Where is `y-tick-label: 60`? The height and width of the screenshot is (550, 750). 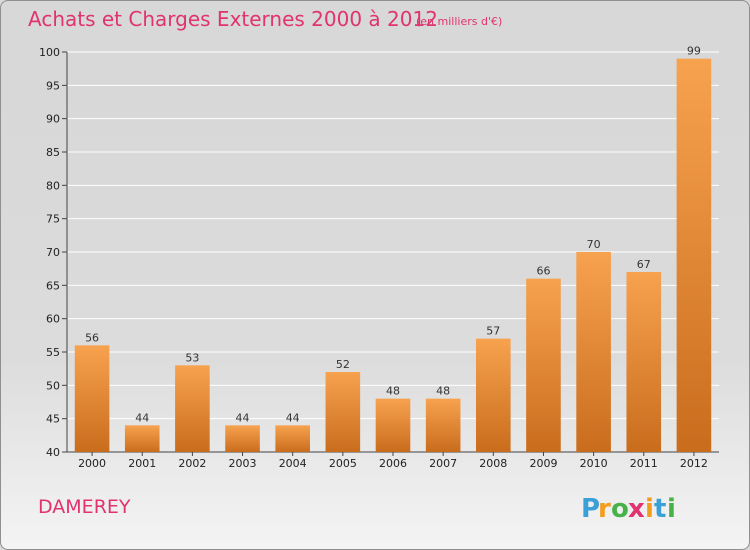
y-tick-label: 60 is located at coordinates (53, 319).